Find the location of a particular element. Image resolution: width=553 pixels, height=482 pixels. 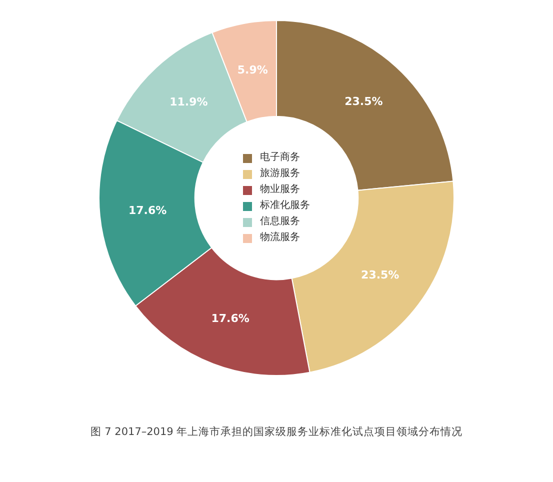

legend-label: 物业服务 is located at coordinates (280, 189).